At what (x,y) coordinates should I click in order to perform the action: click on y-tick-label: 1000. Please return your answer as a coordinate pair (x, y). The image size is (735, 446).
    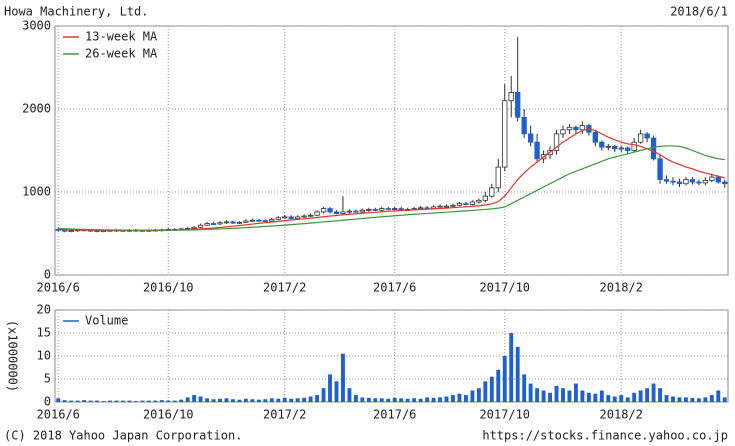
    Looking at the image, I should click on (36, 192).